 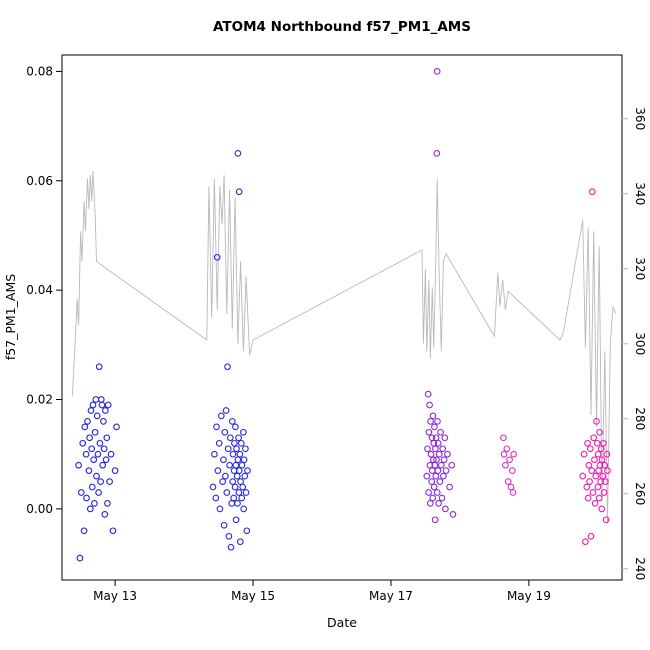 I want to click on y-left-tick-label: 0.08, so click(x=39, y=71).